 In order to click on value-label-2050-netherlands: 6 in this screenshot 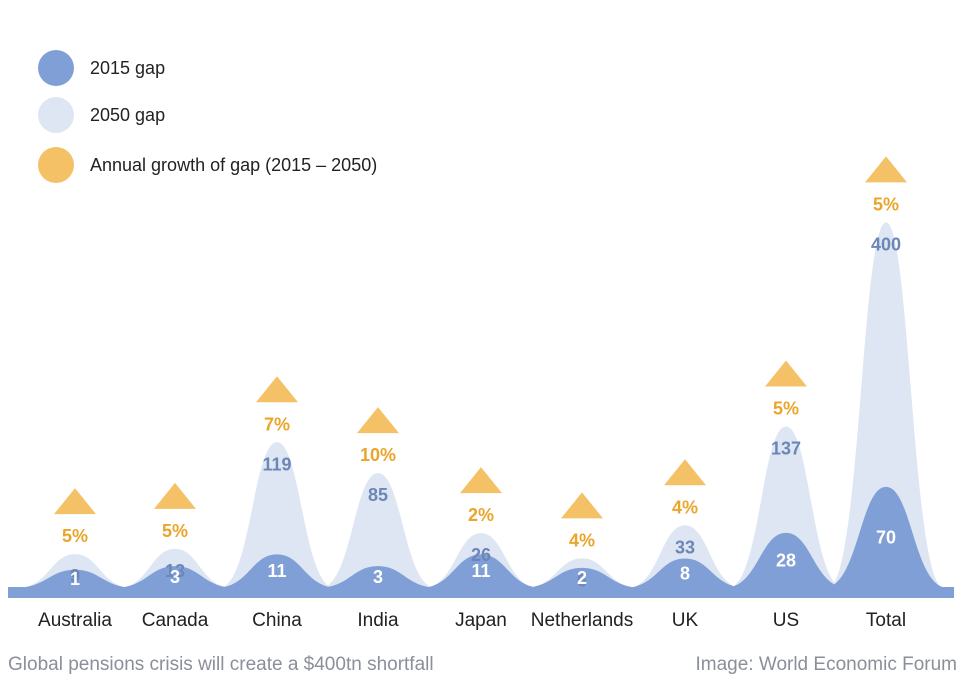, I will do `click(582, 580)`.